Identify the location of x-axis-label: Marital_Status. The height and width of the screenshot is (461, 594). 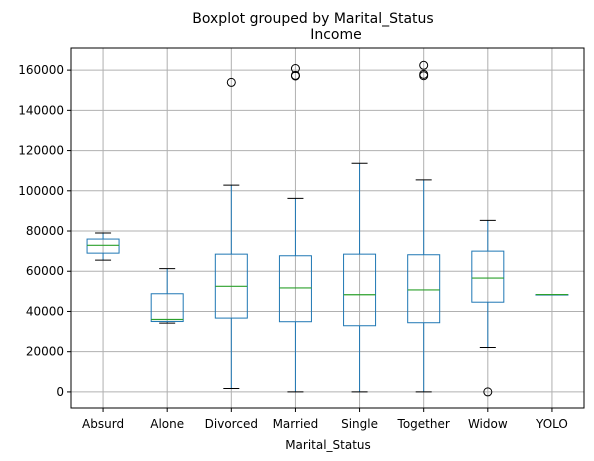
(328, 445).